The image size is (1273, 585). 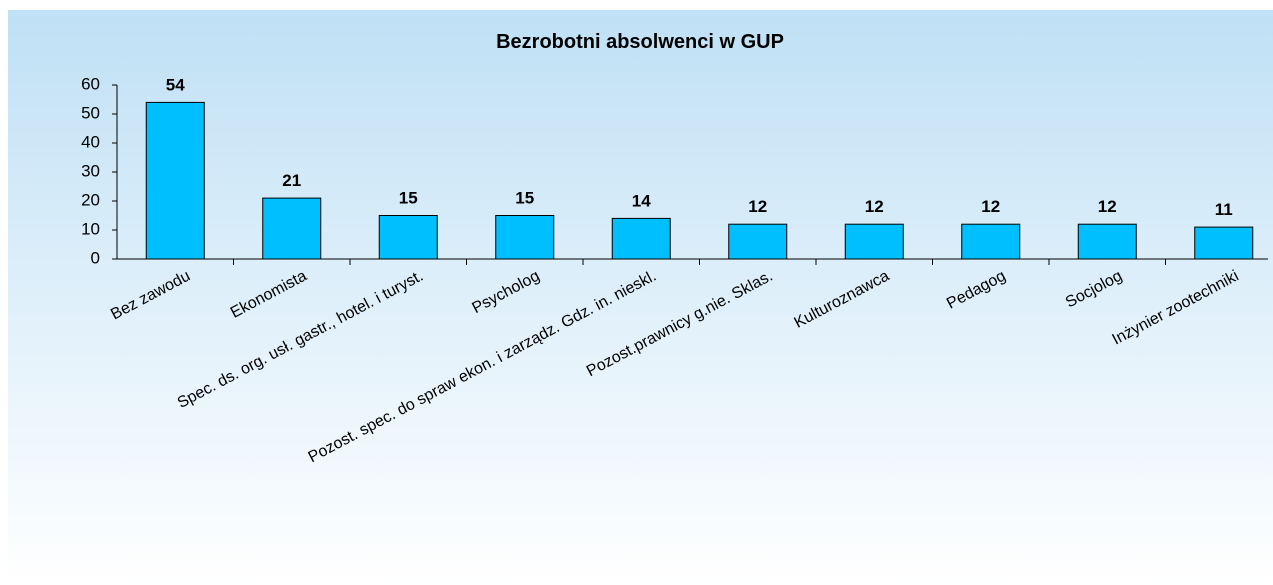 I want to click on y-tick-label: 20, so click(x=90, y=199).